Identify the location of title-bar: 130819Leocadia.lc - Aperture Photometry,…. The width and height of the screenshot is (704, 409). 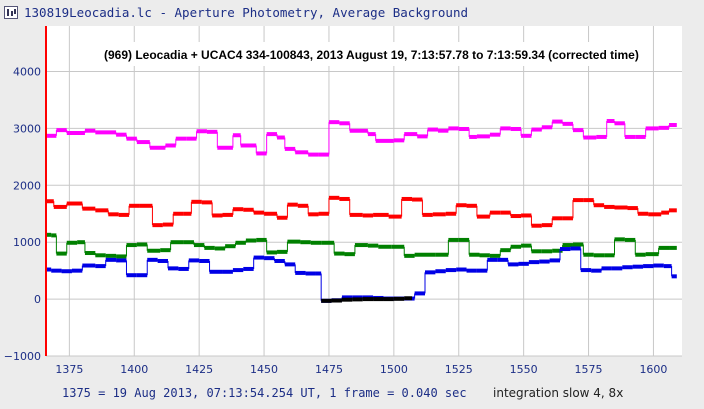
(352, 13).